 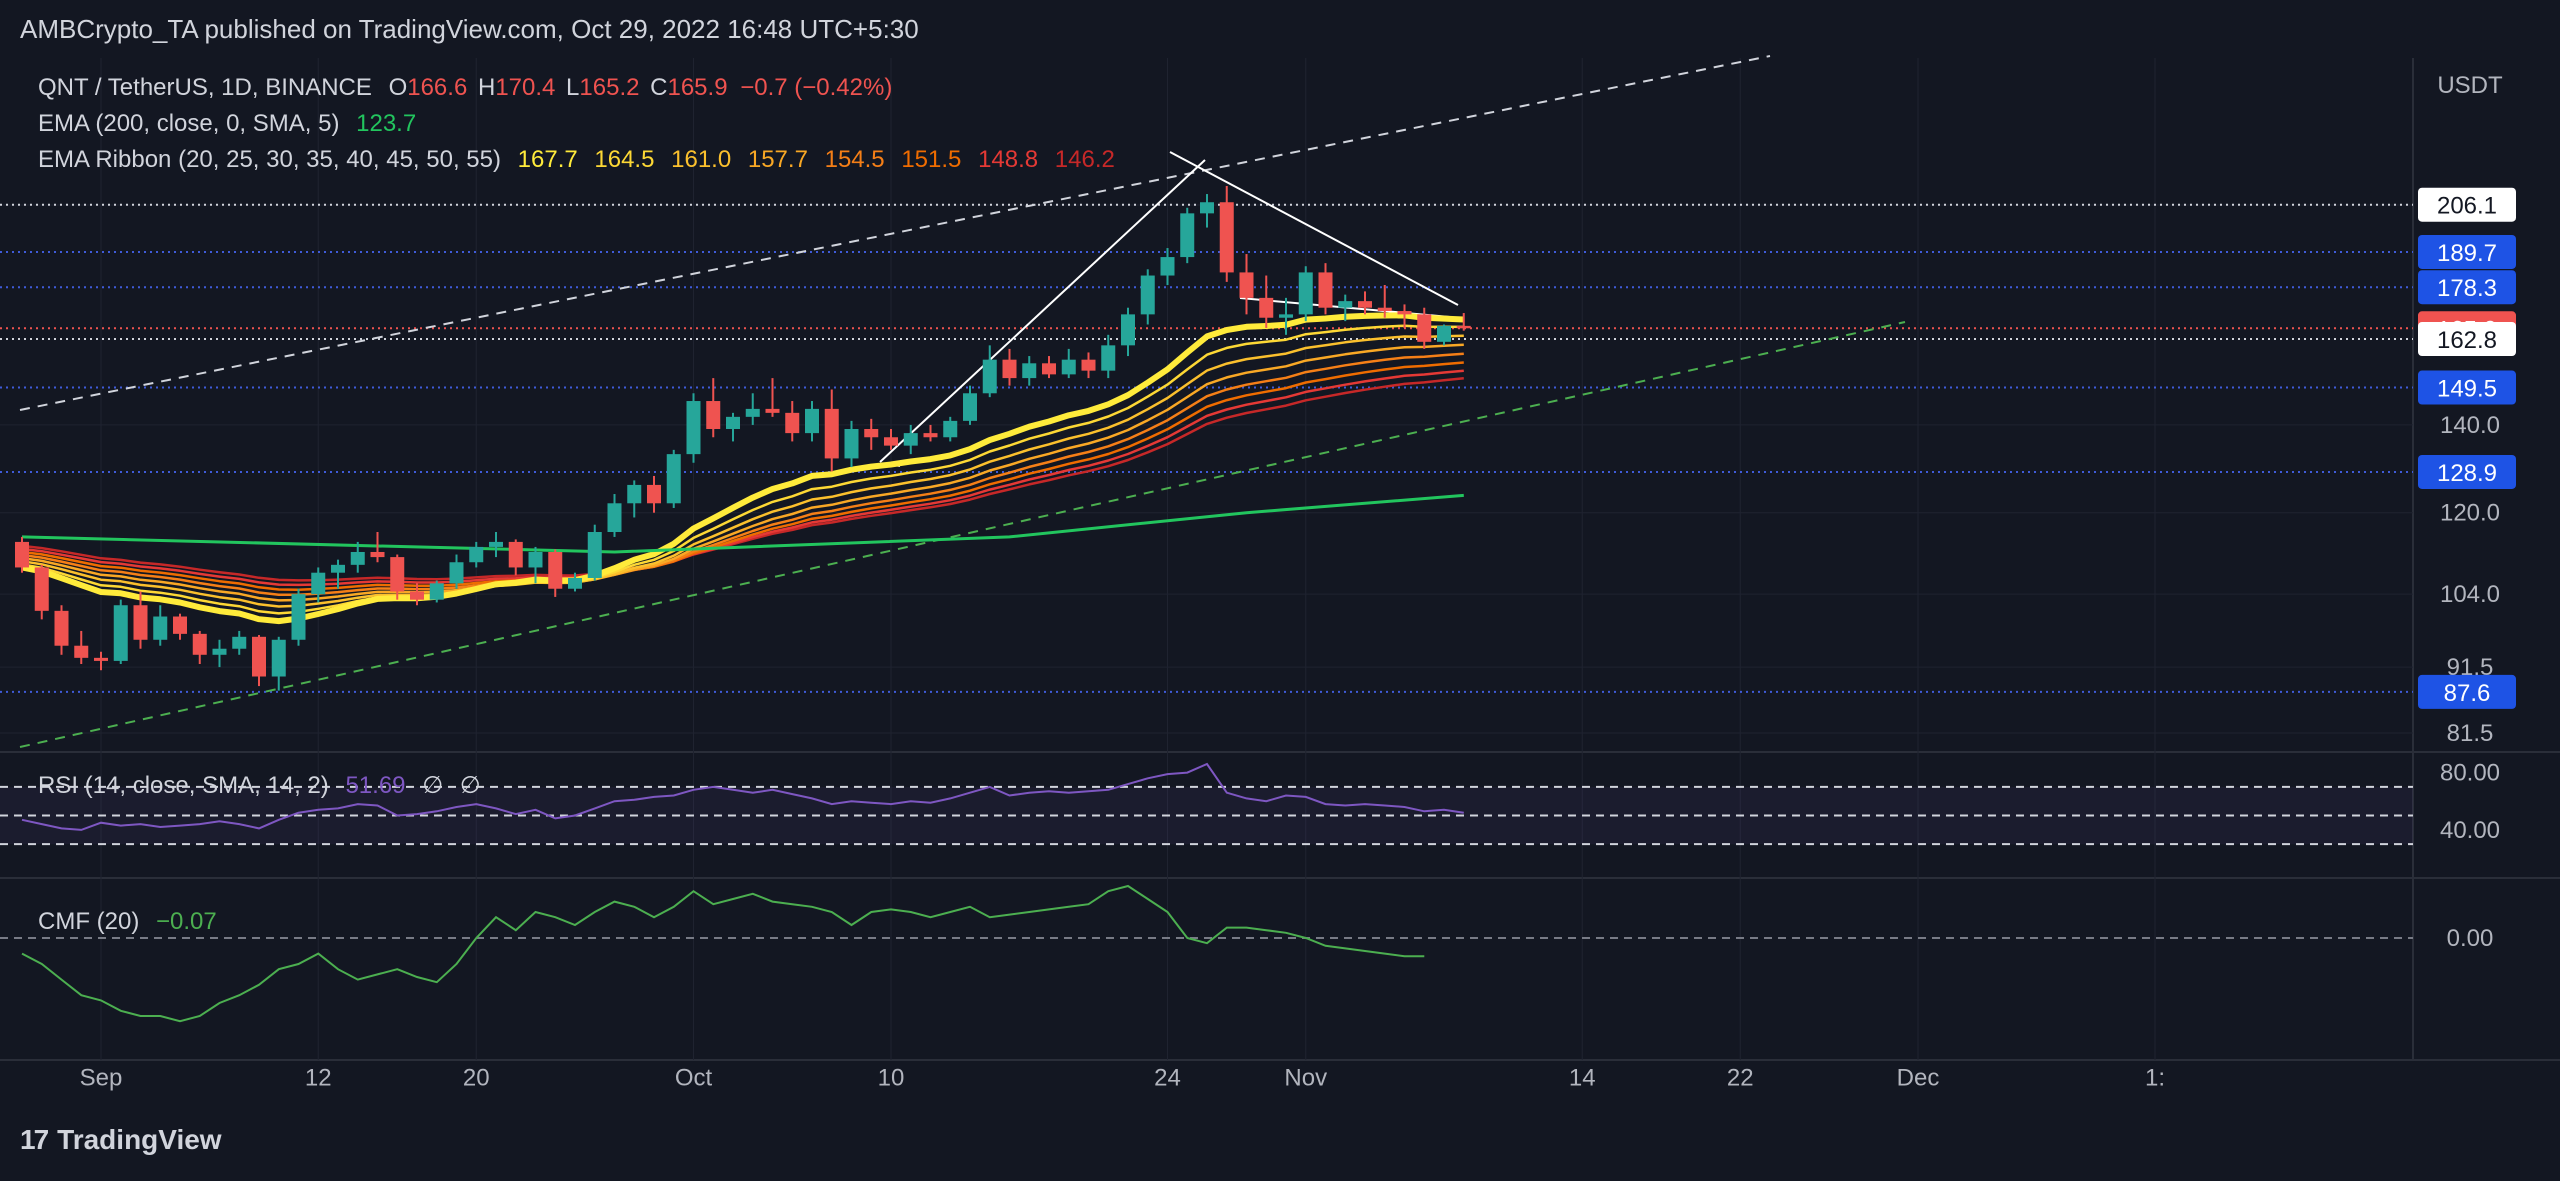 I want to click on ribbon-value-5: 154.5, so click(x=854, y=159).